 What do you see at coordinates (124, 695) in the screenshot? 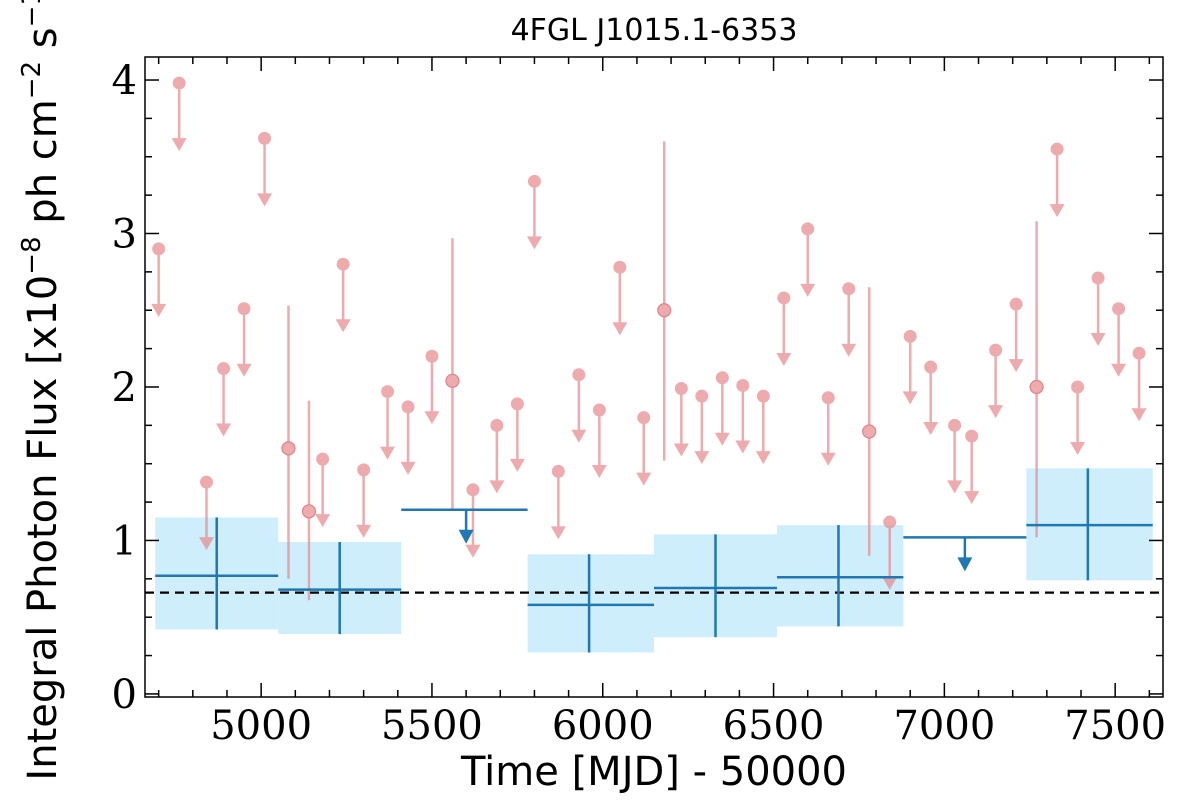
I see `y-tick-label: 0` at bounding box center [124, 695].